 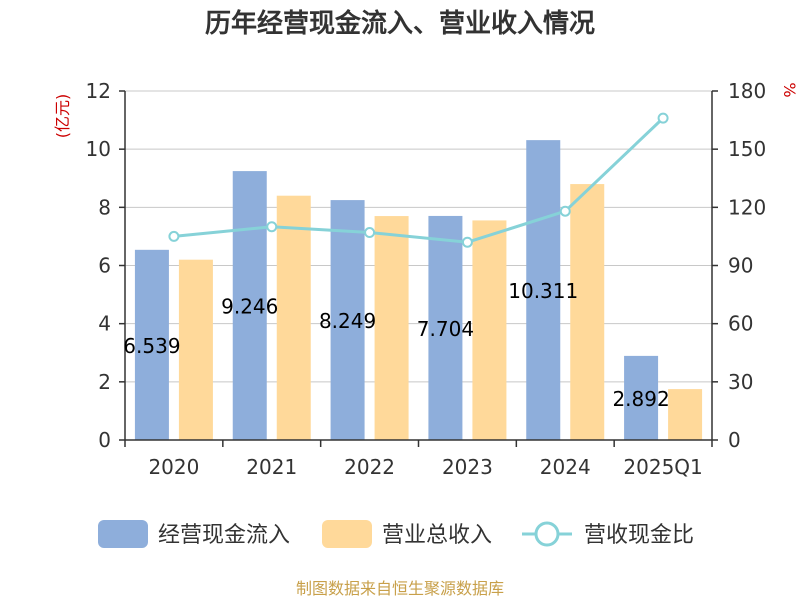 I want to click on legend-label: 营收现金比, so click(x=639, y=535).